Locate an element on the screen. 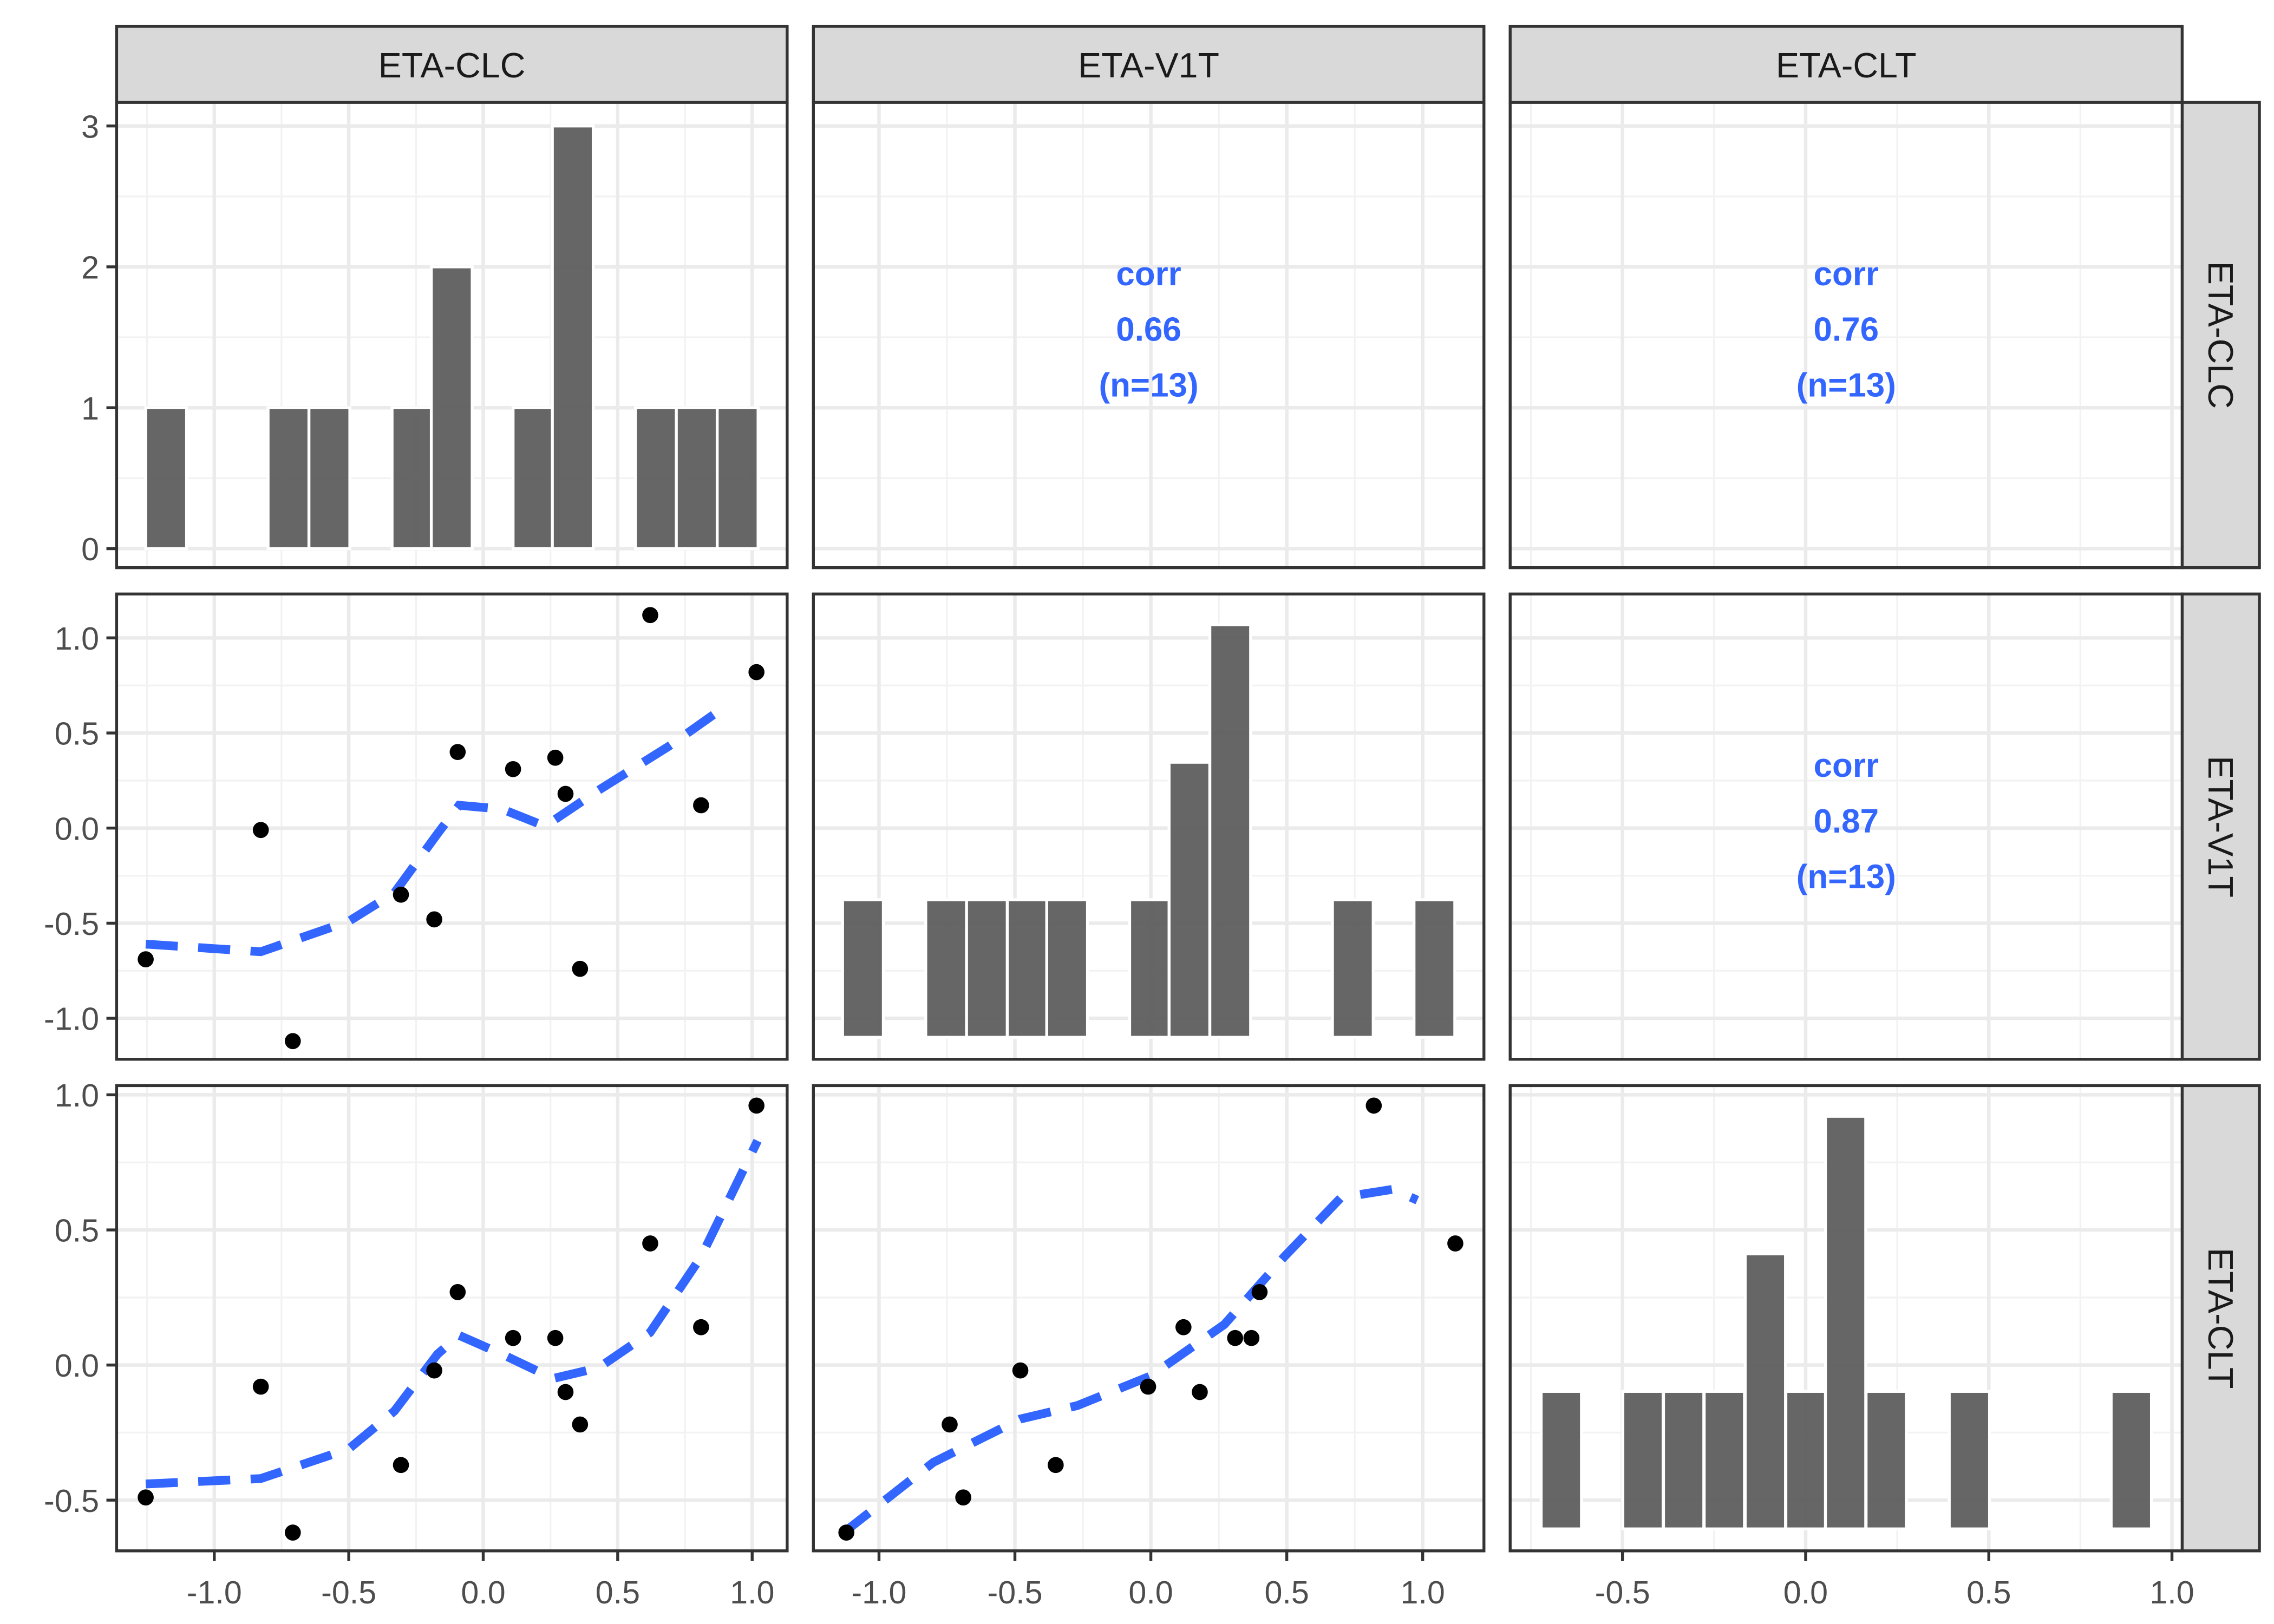  strip-top-eta-clc is located at coordinates (452, 64).